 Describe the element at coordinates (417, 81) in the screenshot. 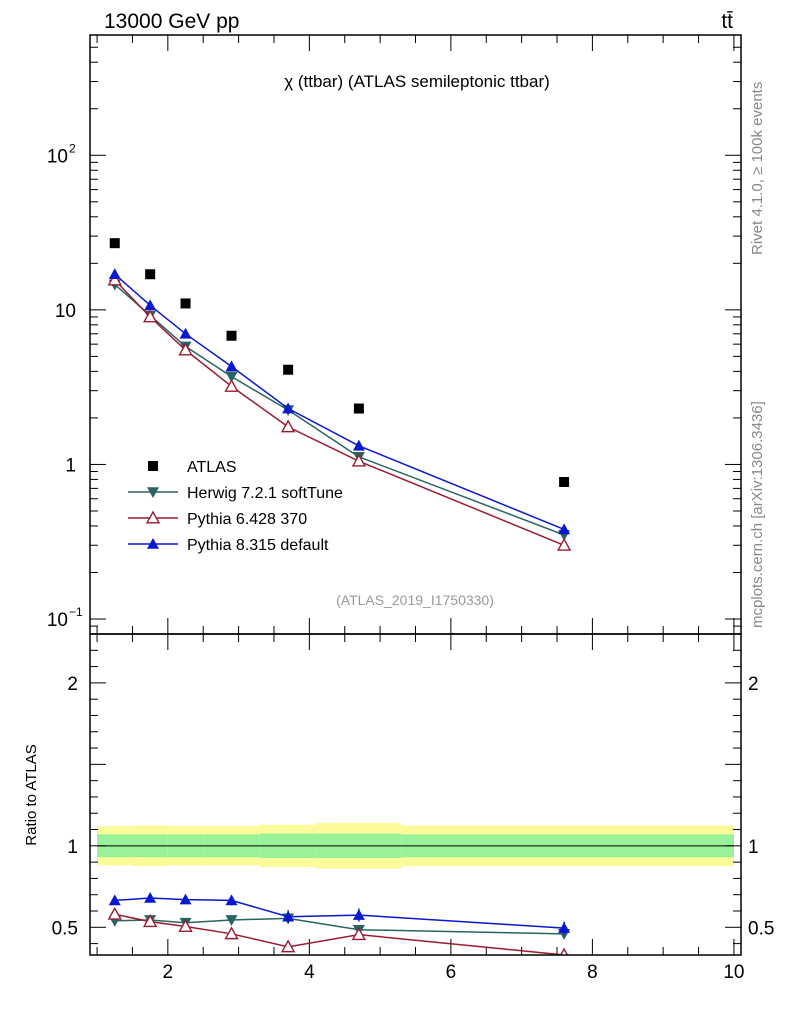

I see `chart-title: χ (ttbar) (ATLAS semileptonic ttbar)` at that location.